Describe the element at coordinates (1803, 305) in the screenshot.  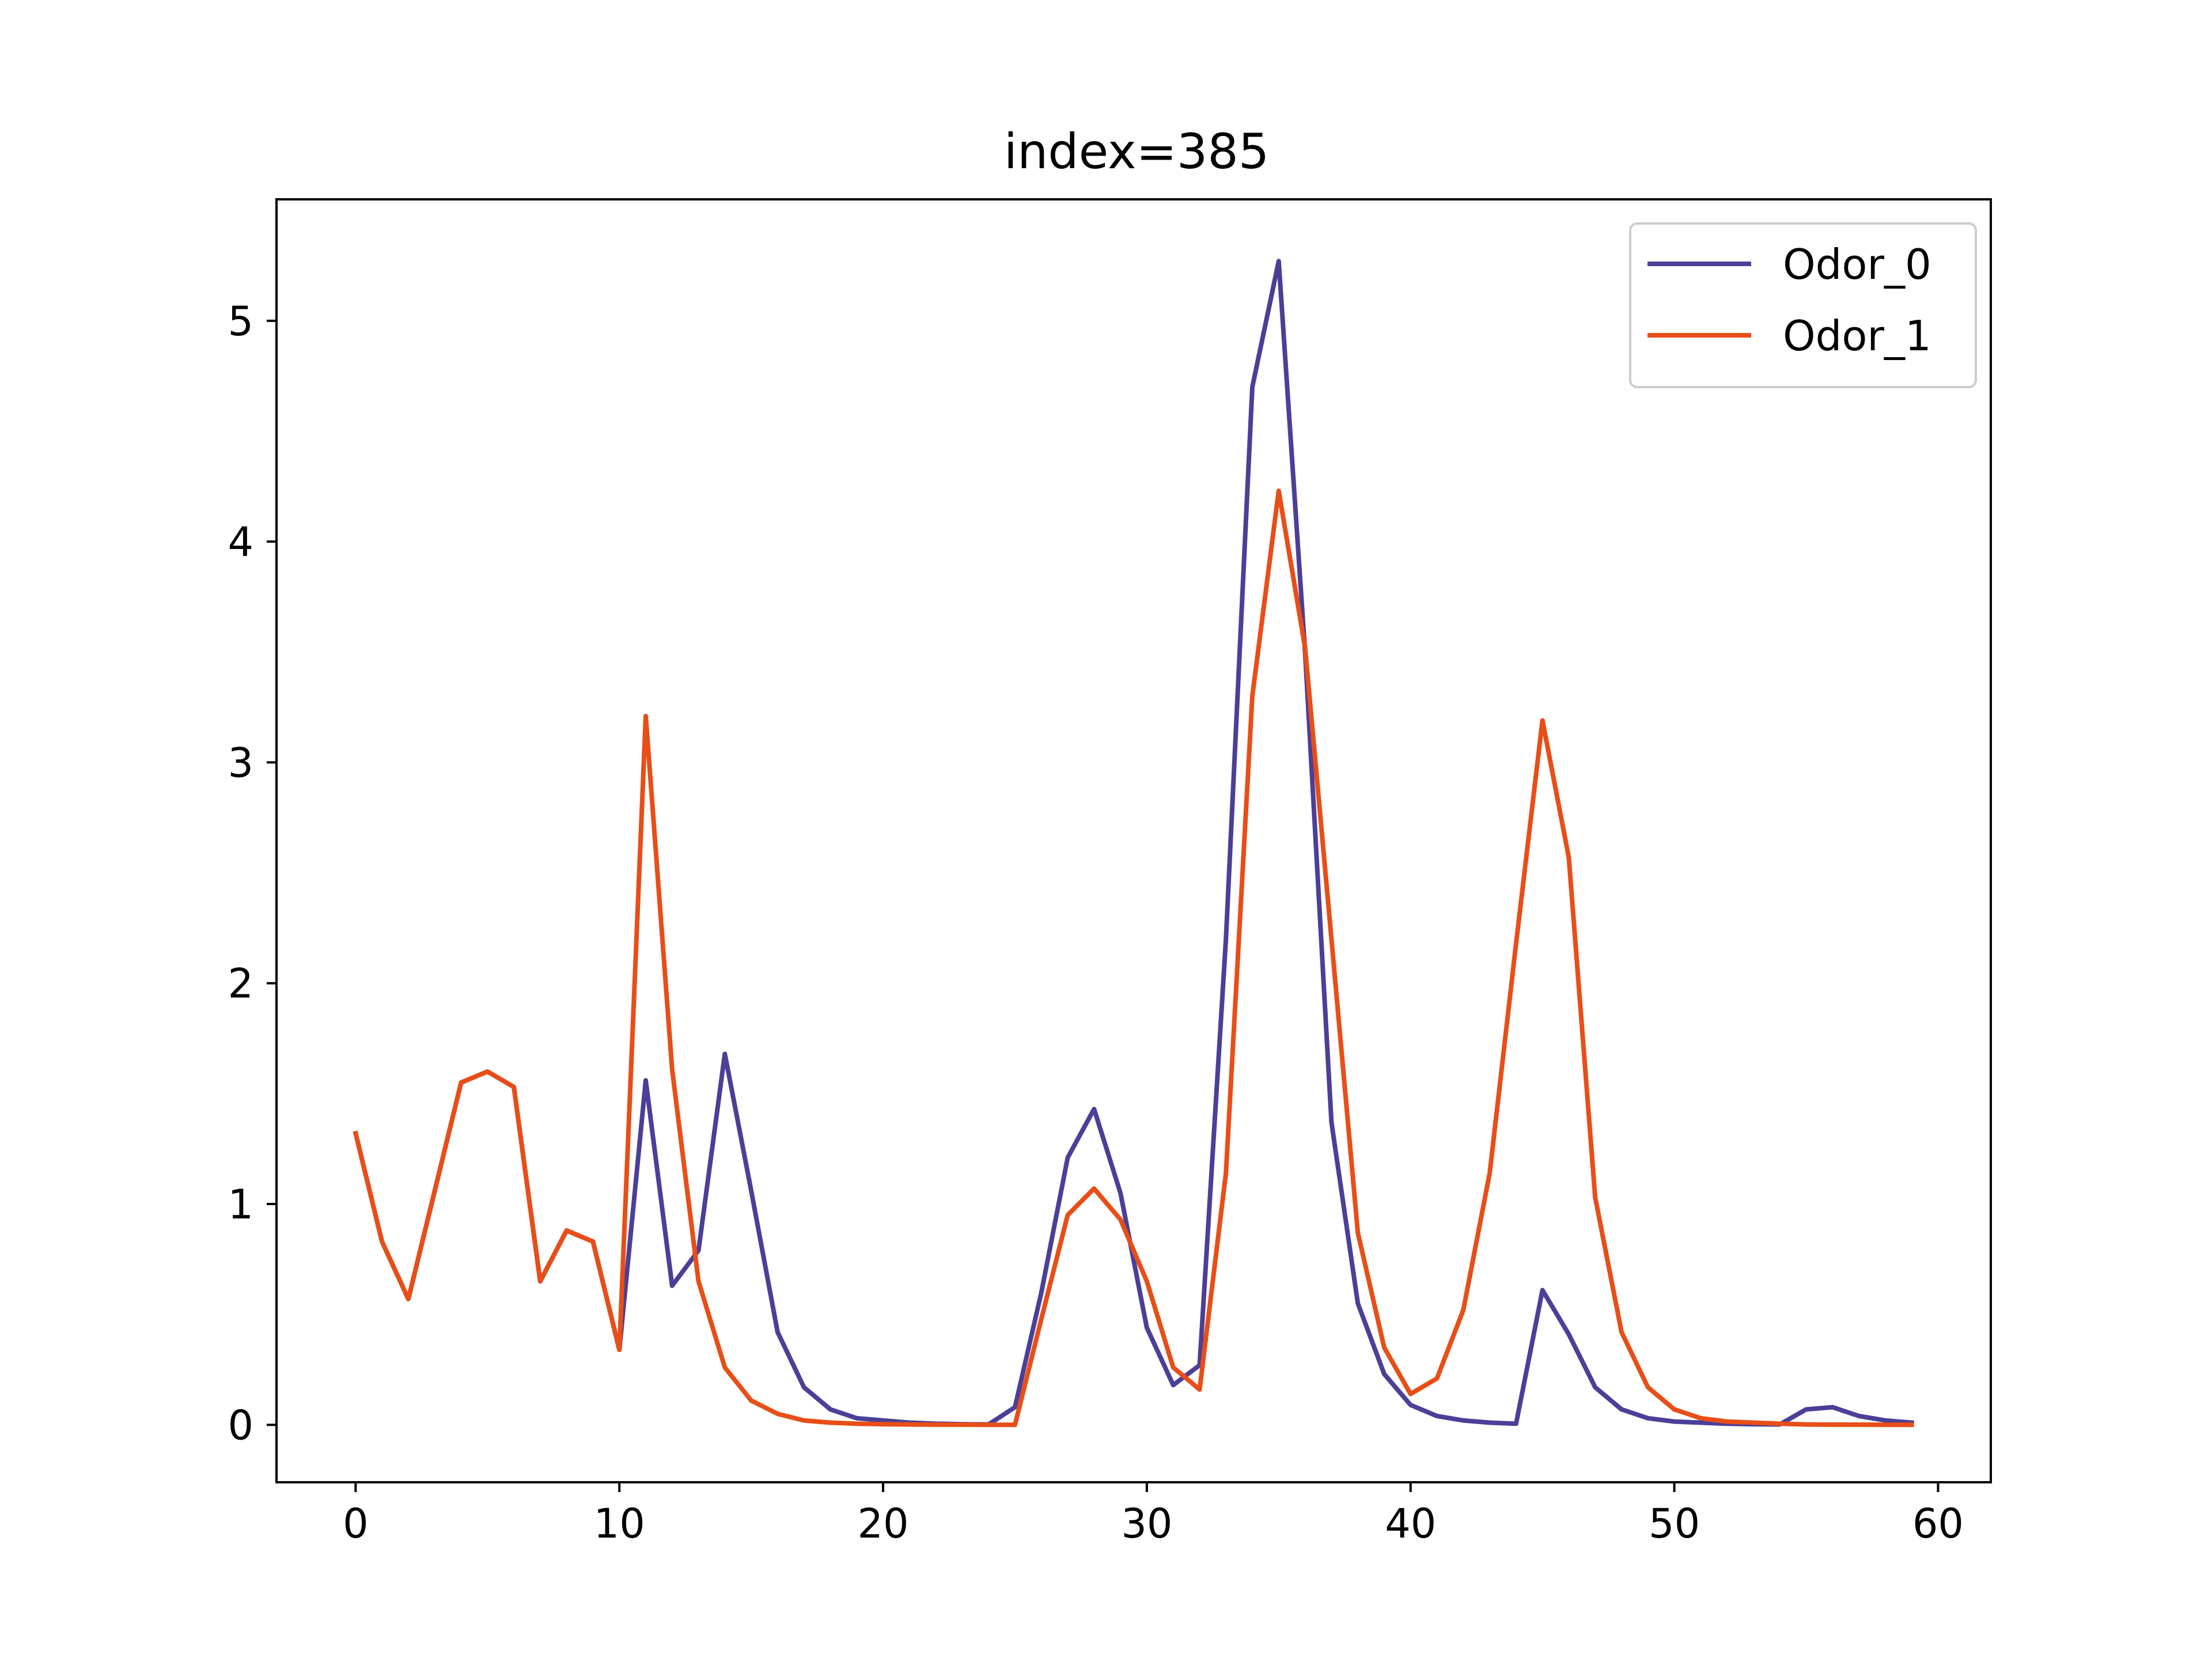
I see `legend: Odor_0 Odor_1` at that location.